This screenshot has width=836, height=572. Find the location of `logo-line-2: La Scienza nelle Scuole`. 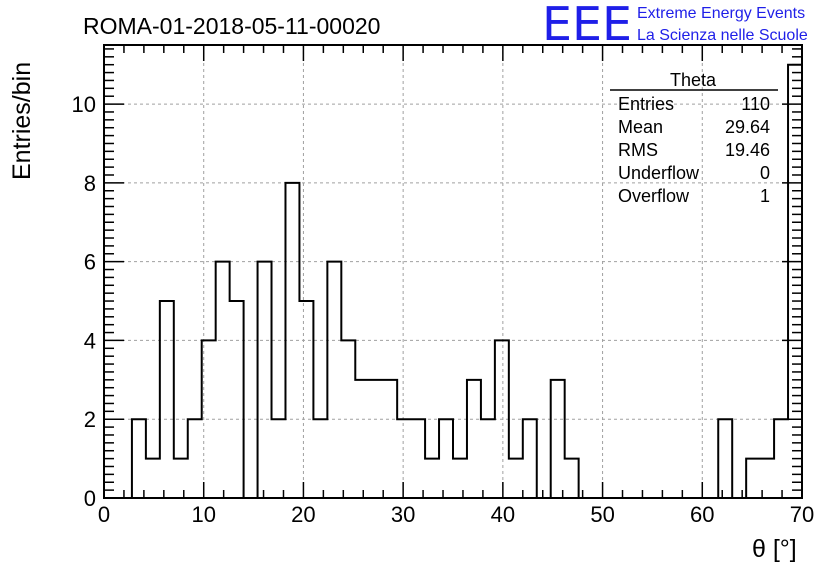

logo-line-2: La Scienza nelle Scuole is located at coordinates (722, 35).